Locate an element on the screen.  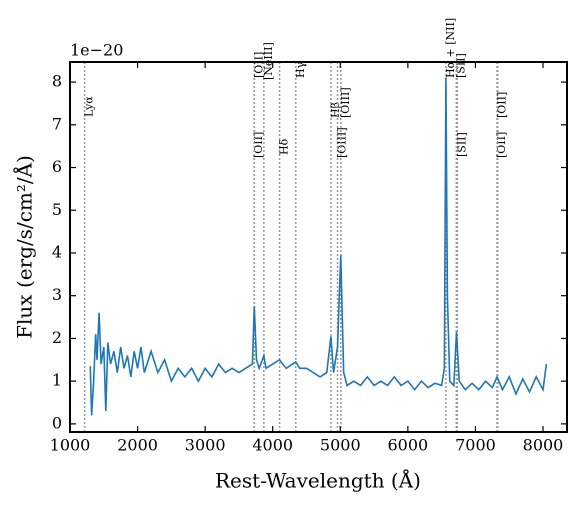
y-tick-label: 0 is located at coordinates (57, 422).